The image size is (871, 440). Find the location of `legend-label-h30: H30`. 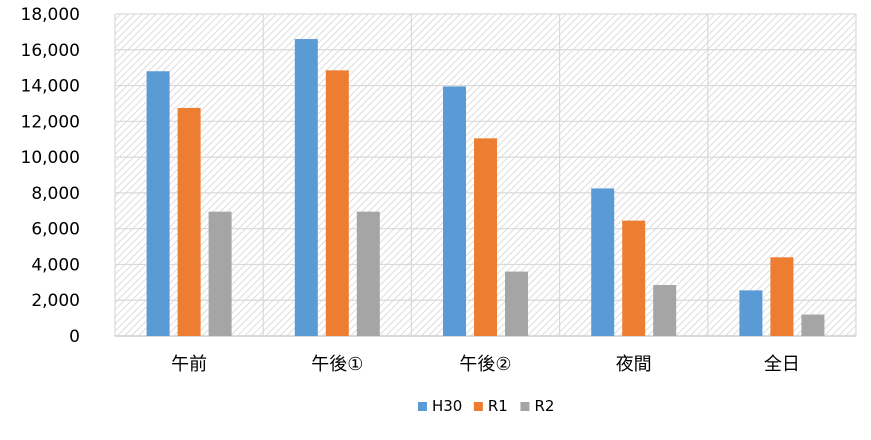

legend-label-h30: H30 is located at coordinates (447, 406).